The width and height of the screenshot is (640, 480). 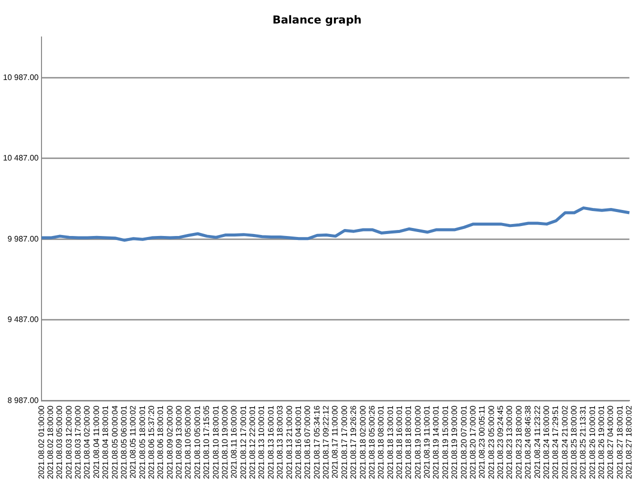 What do you see at coordinates (253, 442) in the screenshot?
I see `x-tick-label: 2021.08.12 22:00:01` at bounding box center [253, 442].